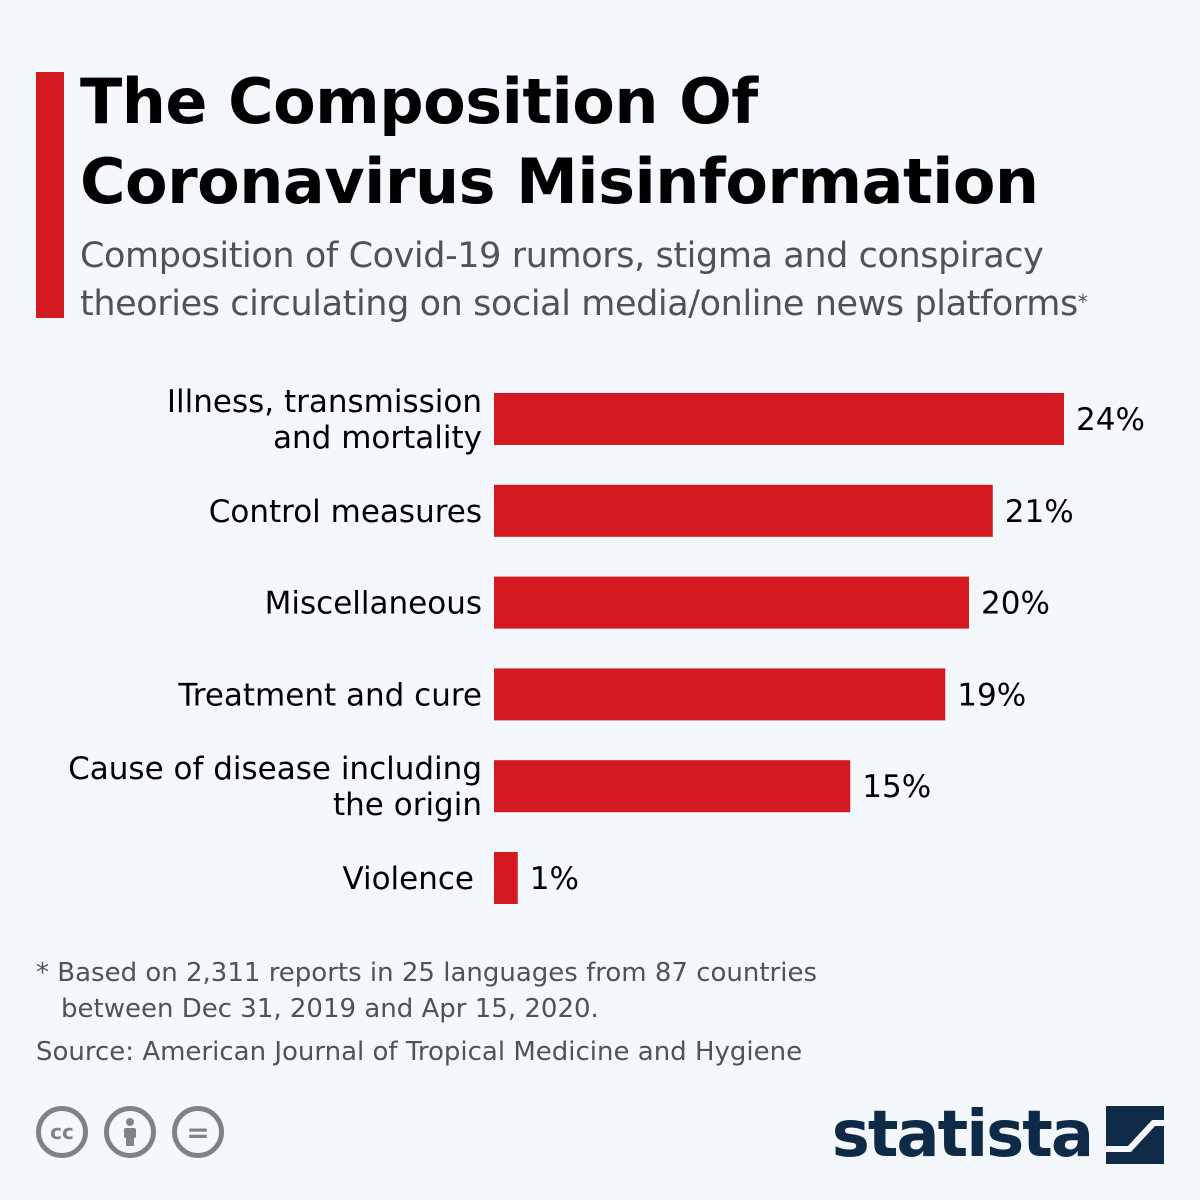 The image size is (1200, 1200). Describe the element at coordinates (1135, 1135) in the screenshot. I see `statista-logo-icon` at that location.